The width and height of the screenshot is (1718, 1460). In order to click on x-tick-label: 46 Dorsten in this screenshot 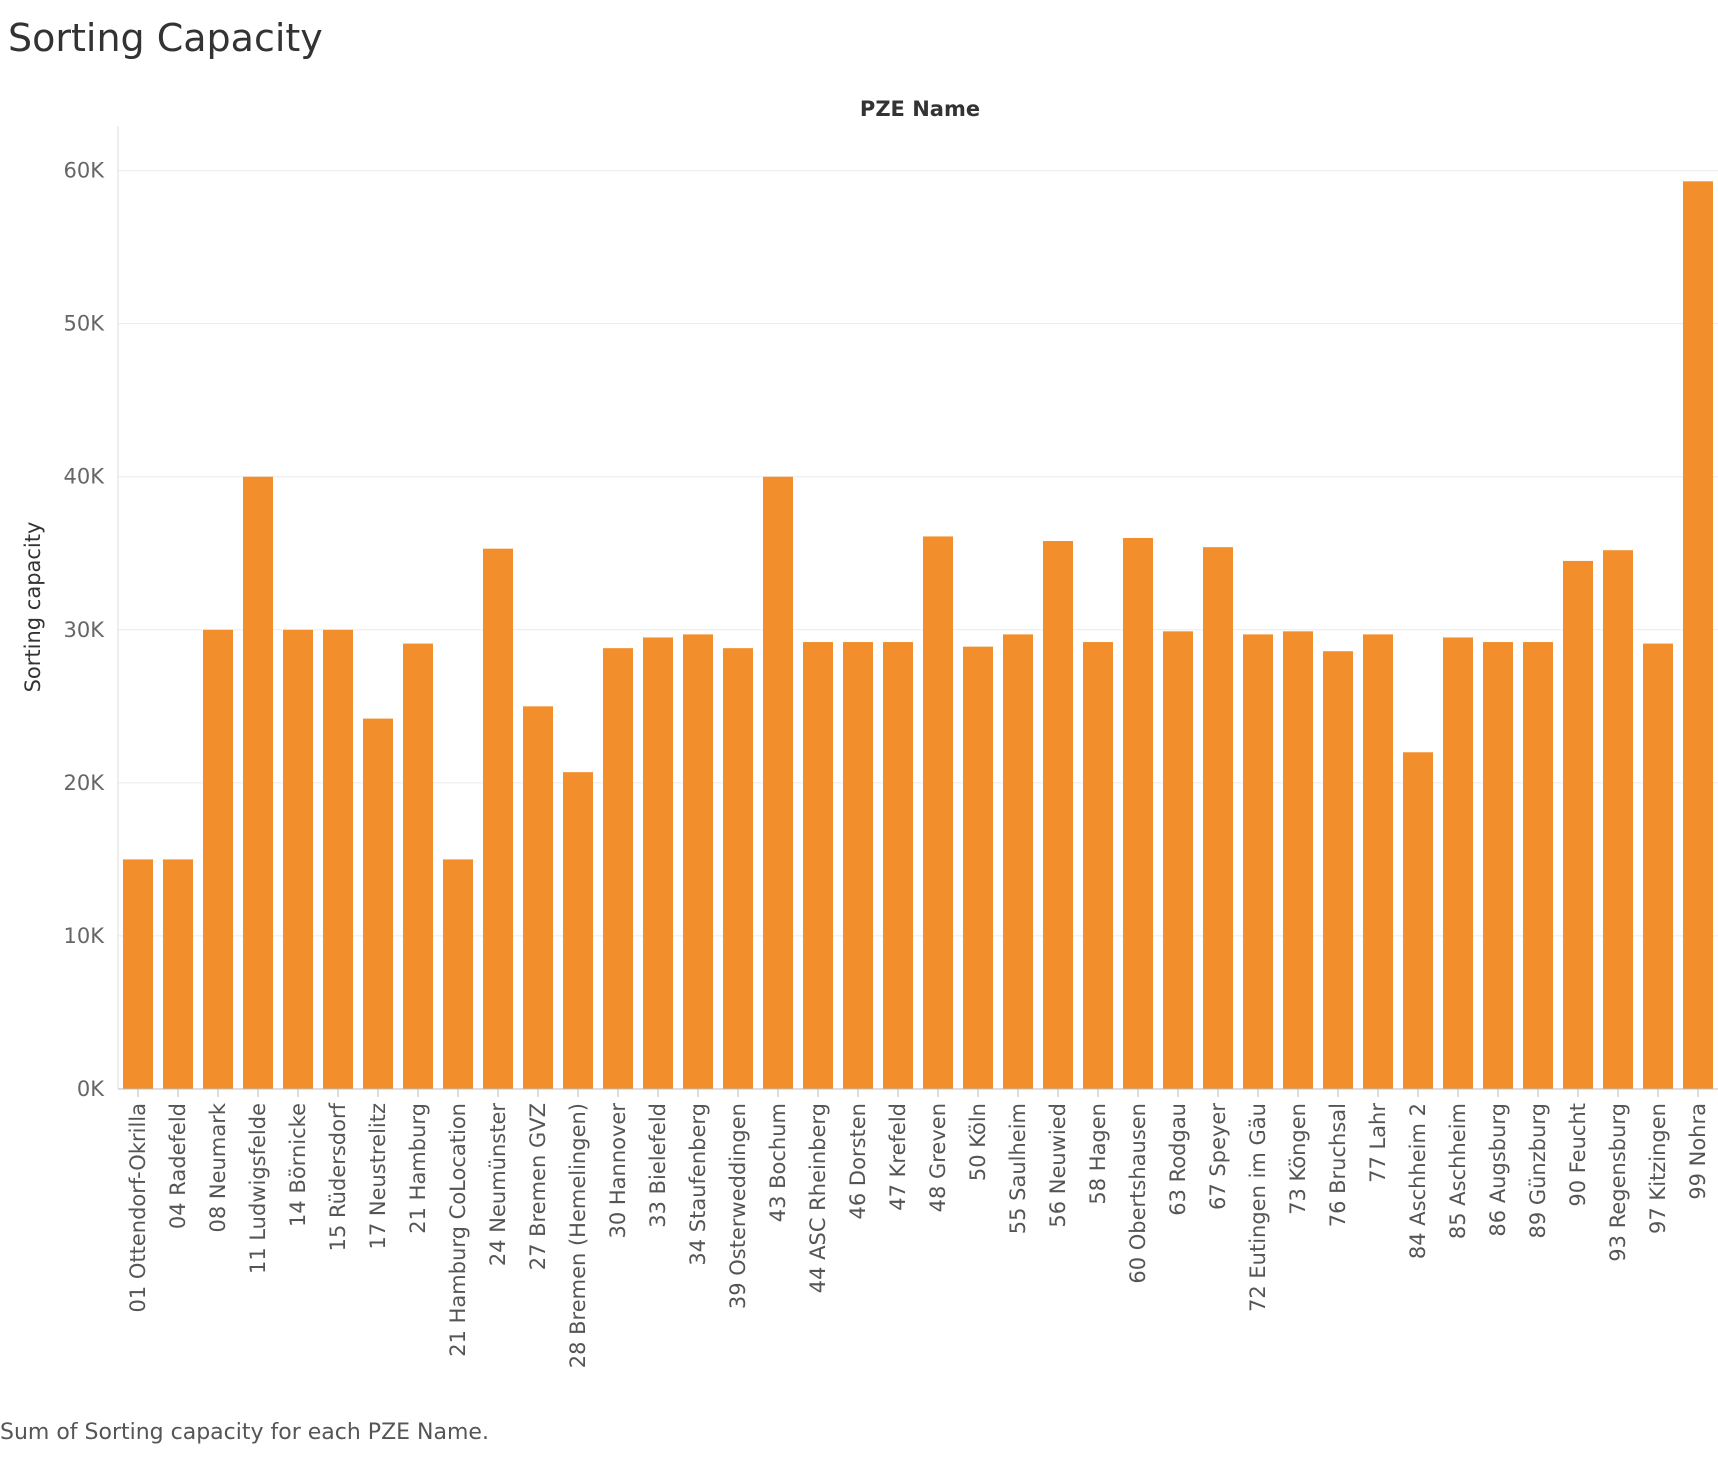, I will do `click(858, 1161)`.